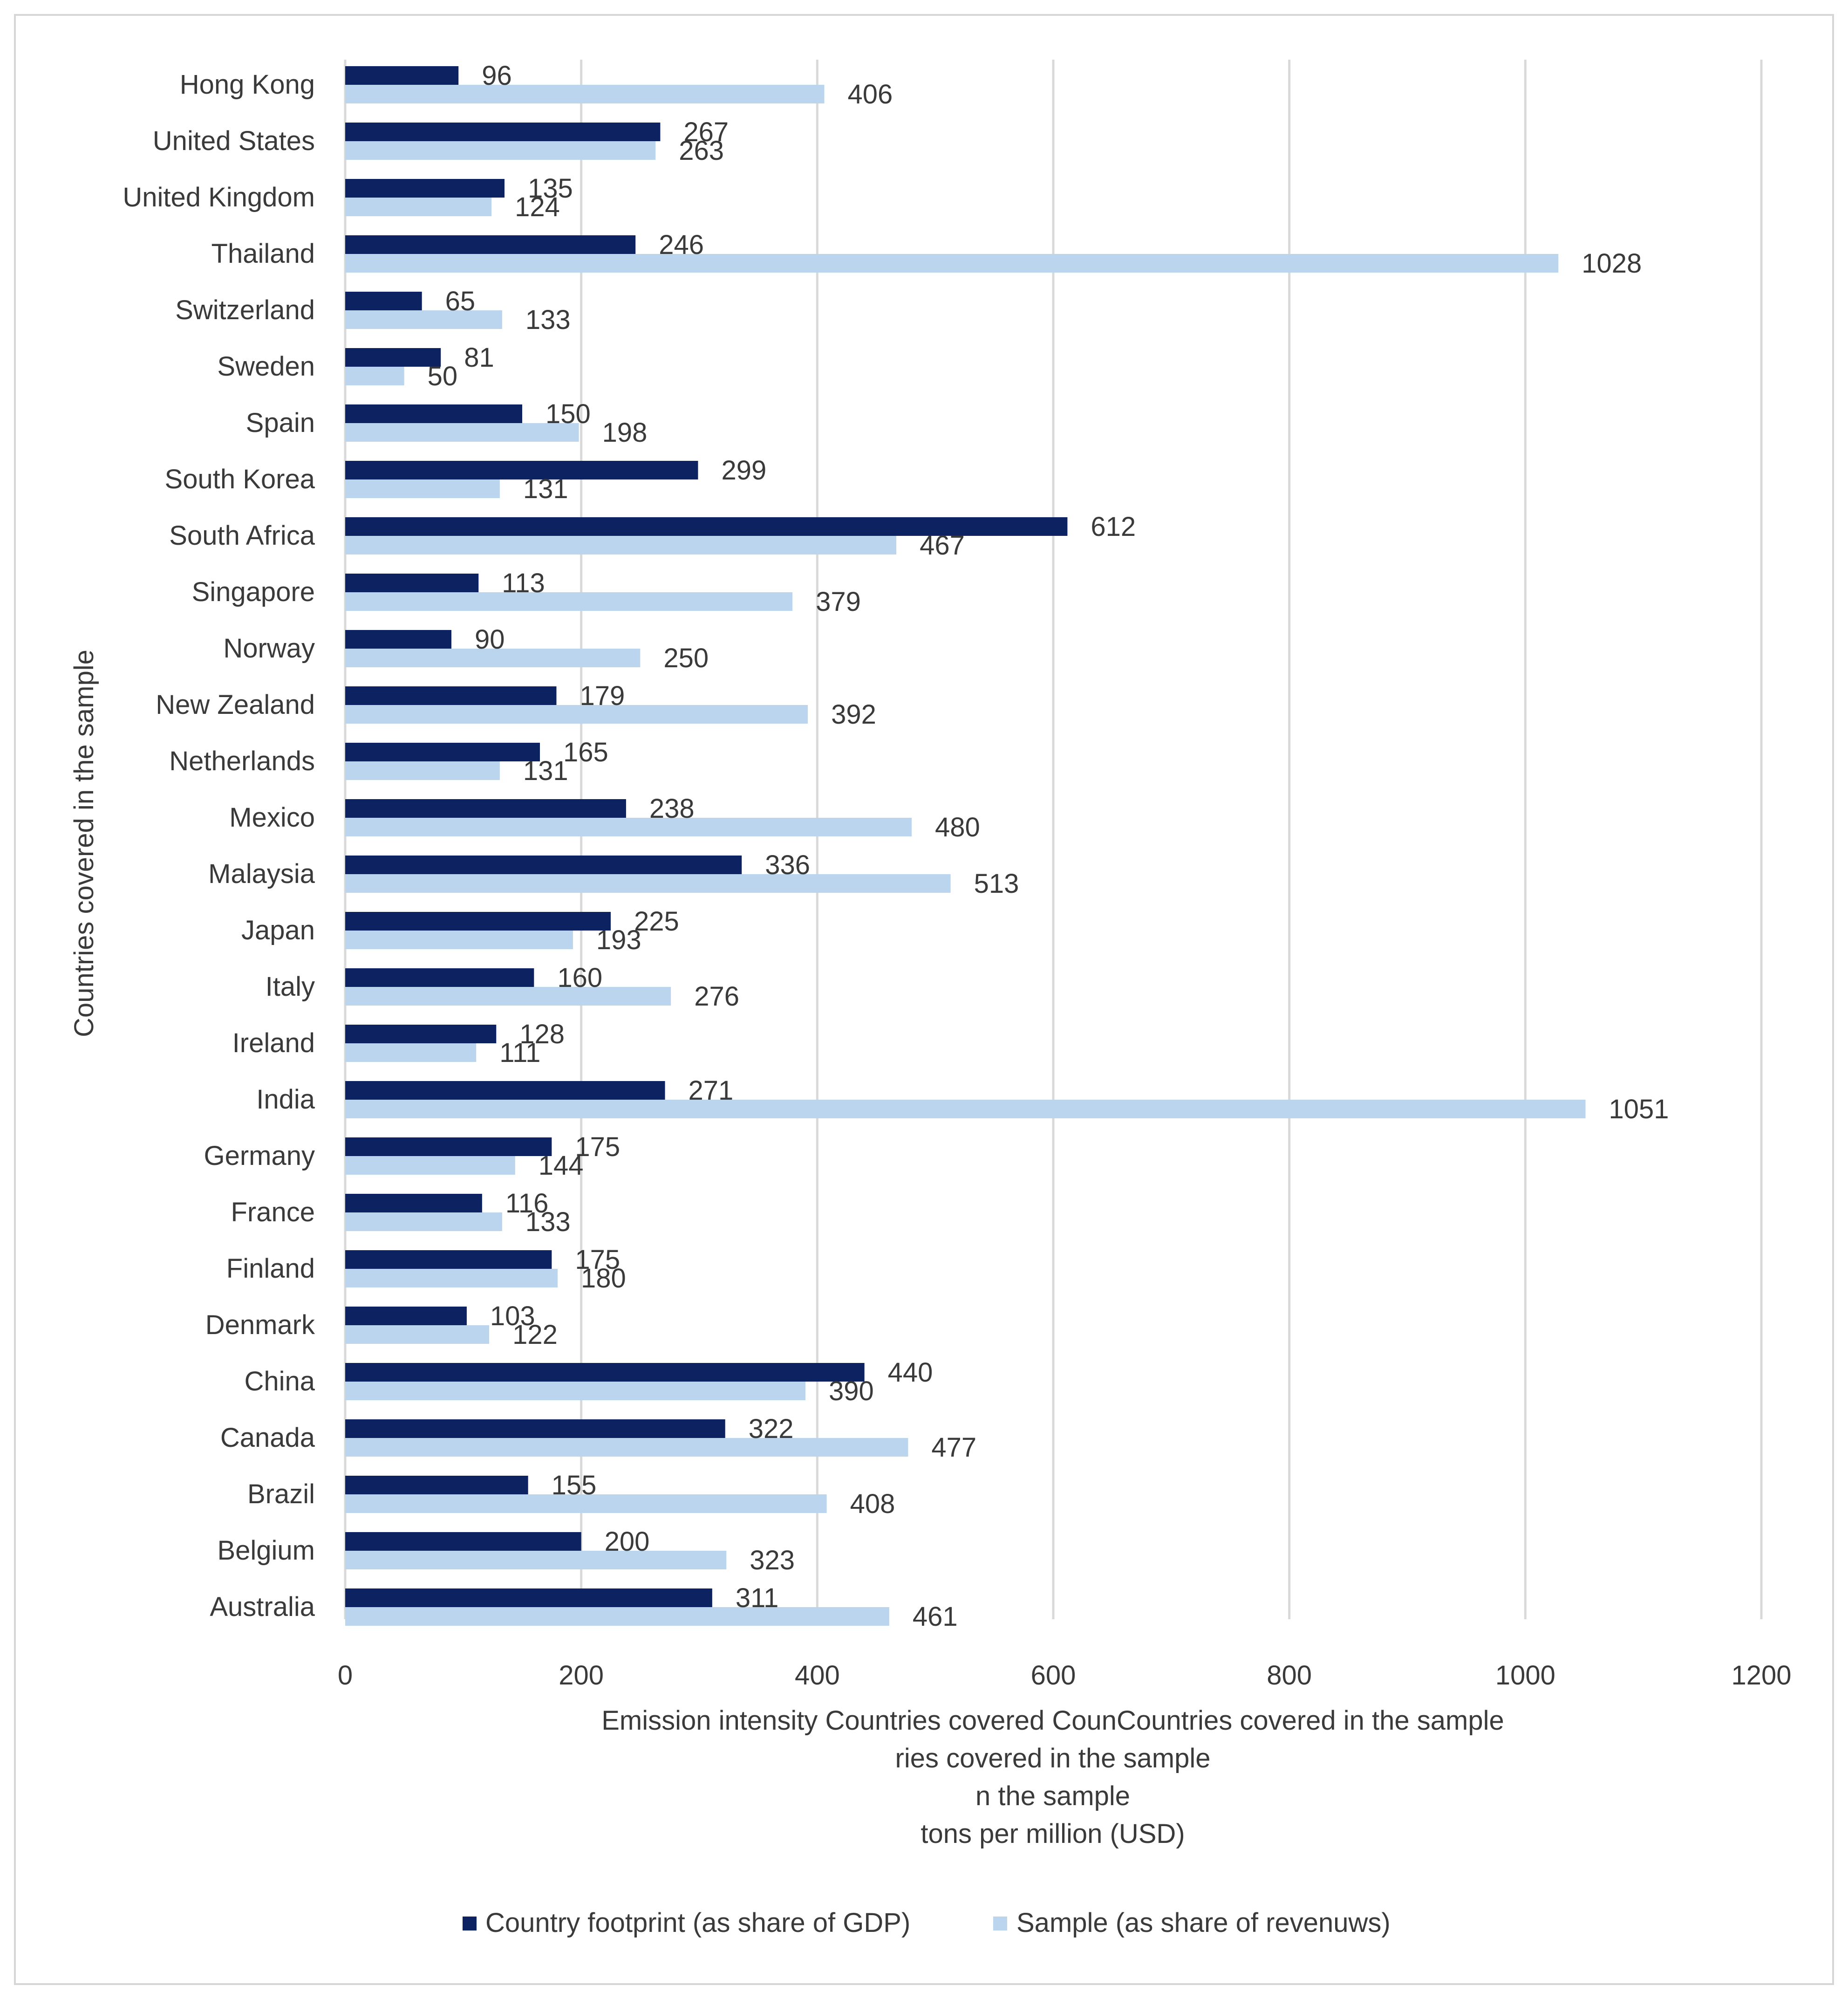 The image size is (1848, 1999). I want to click on data-label-country: 160, so click(579, 978).